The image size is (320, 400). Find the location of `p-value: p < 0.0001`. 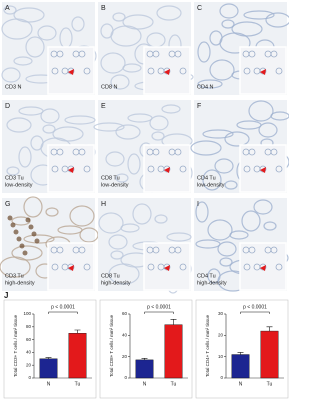

p-value: p < 0.0001 is located at coordinates (255, 307).